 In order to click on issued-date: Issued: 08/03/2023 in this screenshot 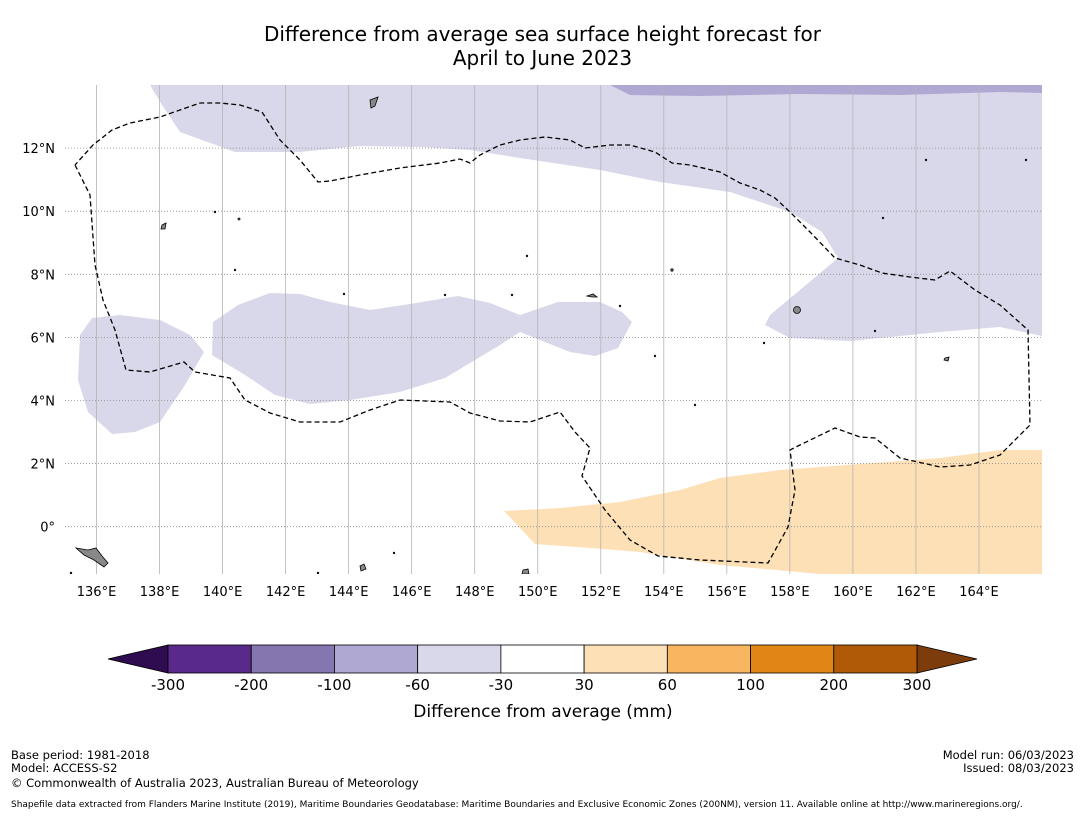, I will do `click(1018, 768)`.